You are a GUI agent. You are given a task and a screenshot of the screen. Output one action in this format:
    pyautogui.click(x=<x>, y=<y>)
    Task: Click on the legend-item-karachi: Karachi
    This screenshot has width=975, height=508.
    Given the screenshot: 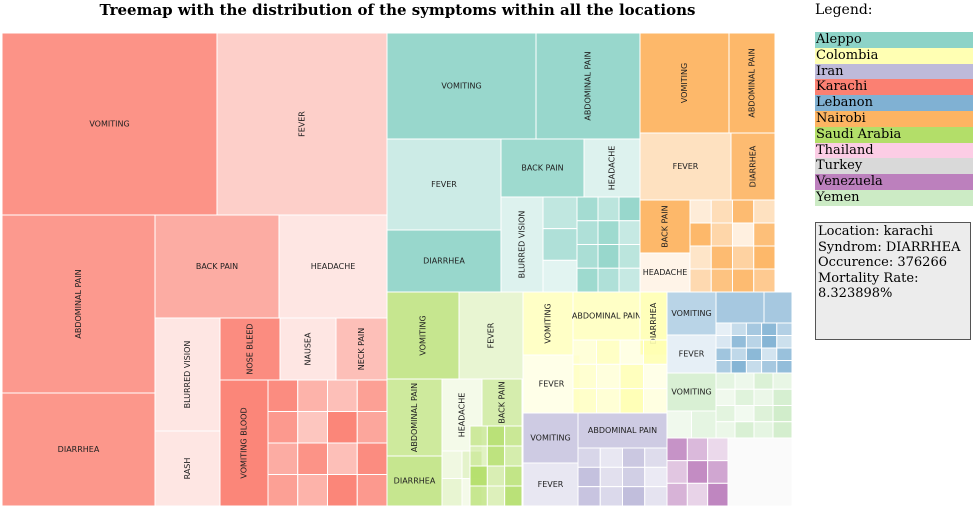 What is the action you would take?
    pyautogui.click(x=894, y=87)
    